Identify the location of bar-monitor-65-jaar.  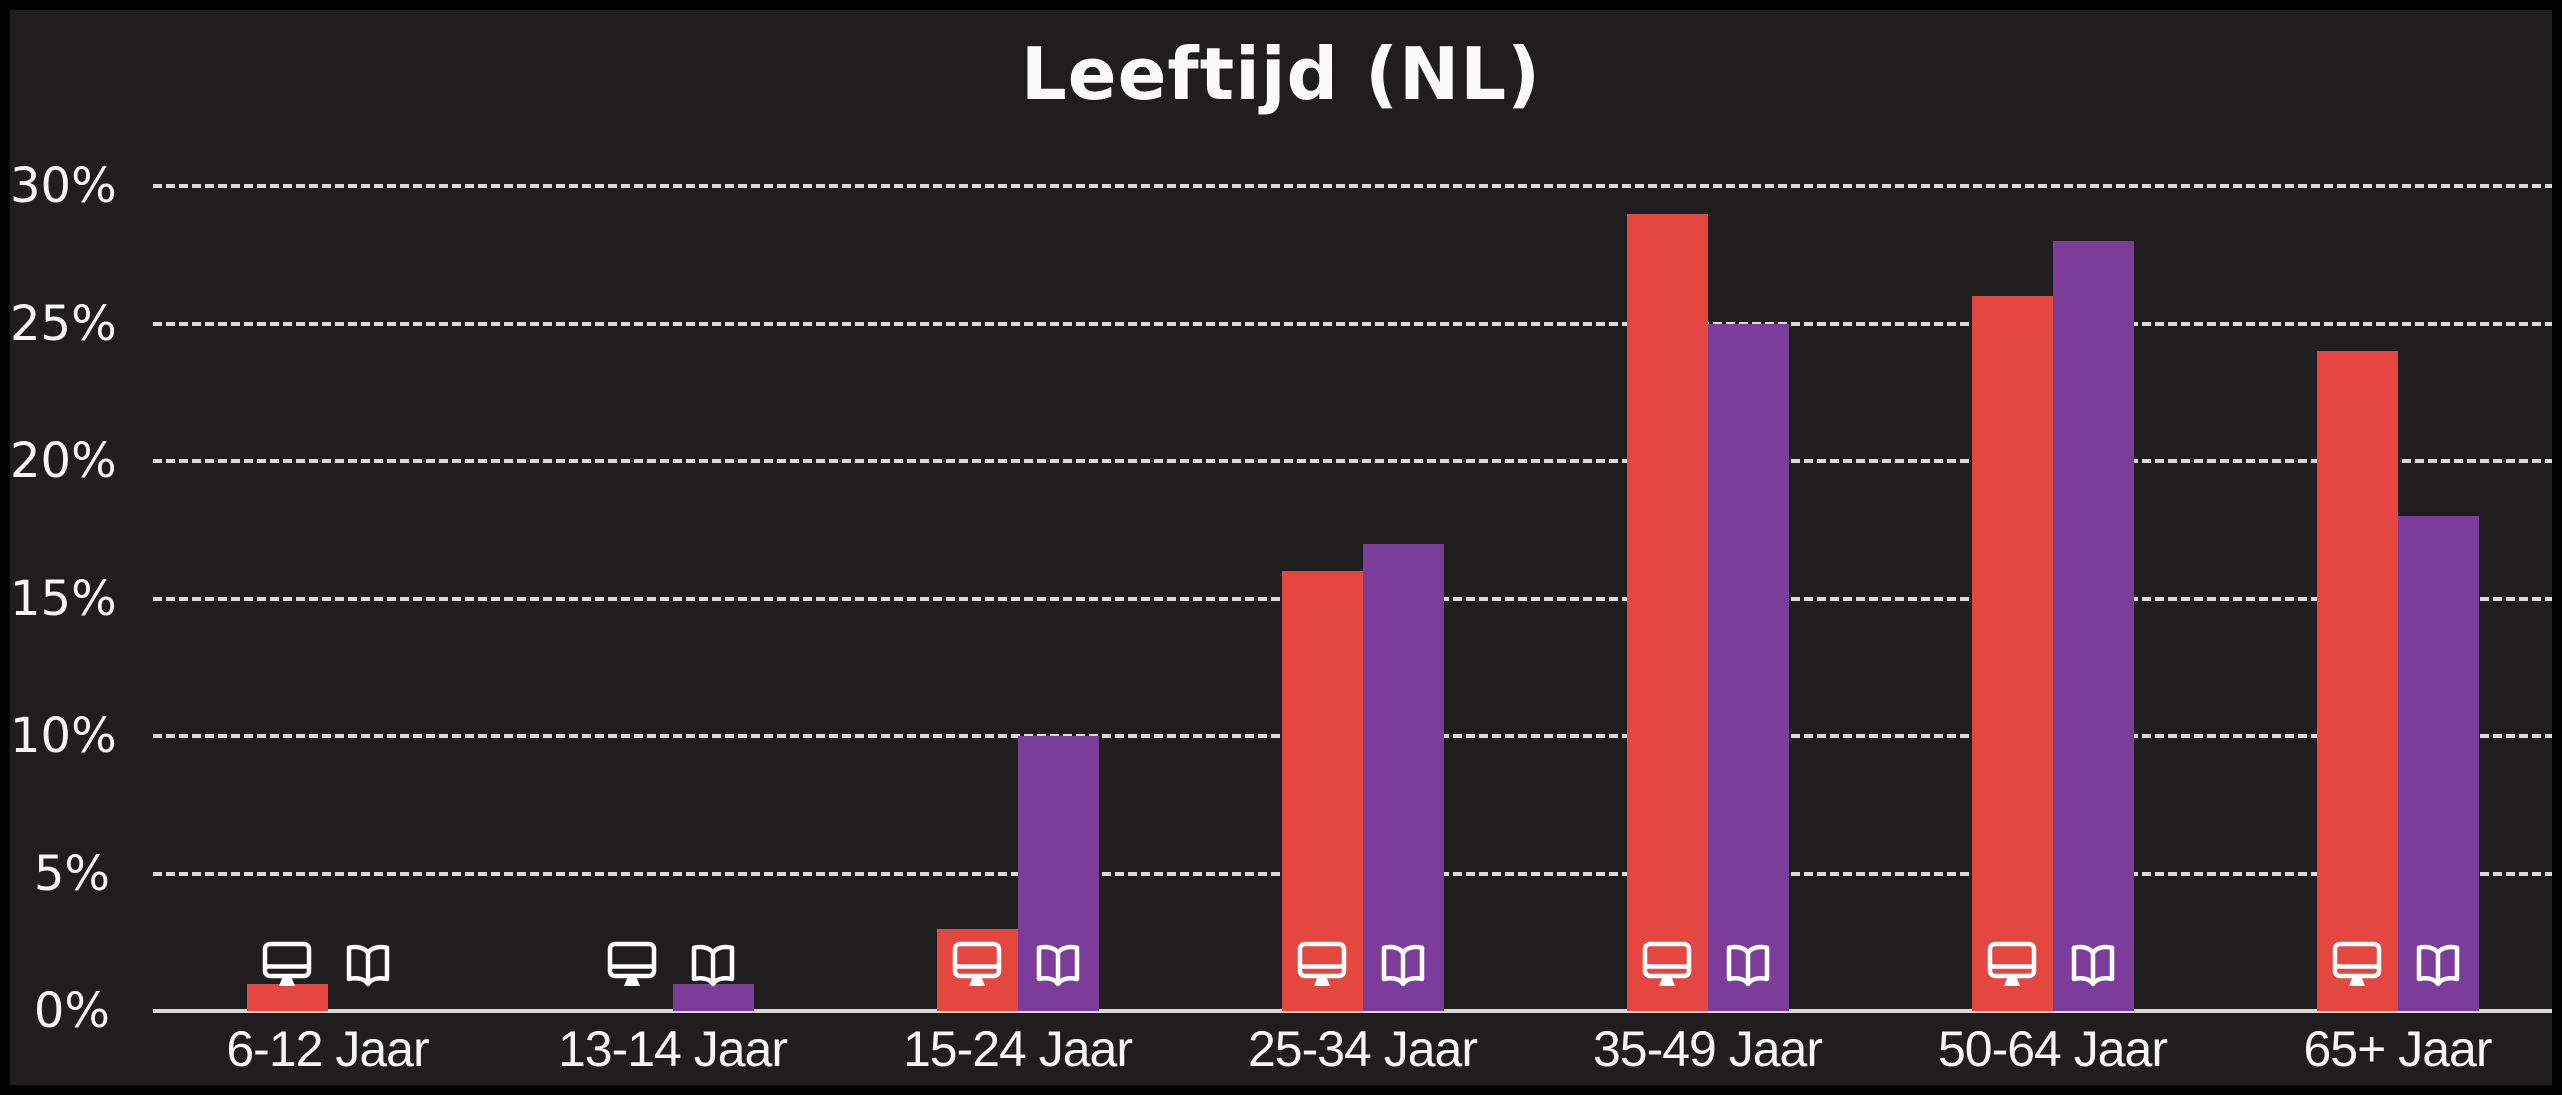
(2357, 681).